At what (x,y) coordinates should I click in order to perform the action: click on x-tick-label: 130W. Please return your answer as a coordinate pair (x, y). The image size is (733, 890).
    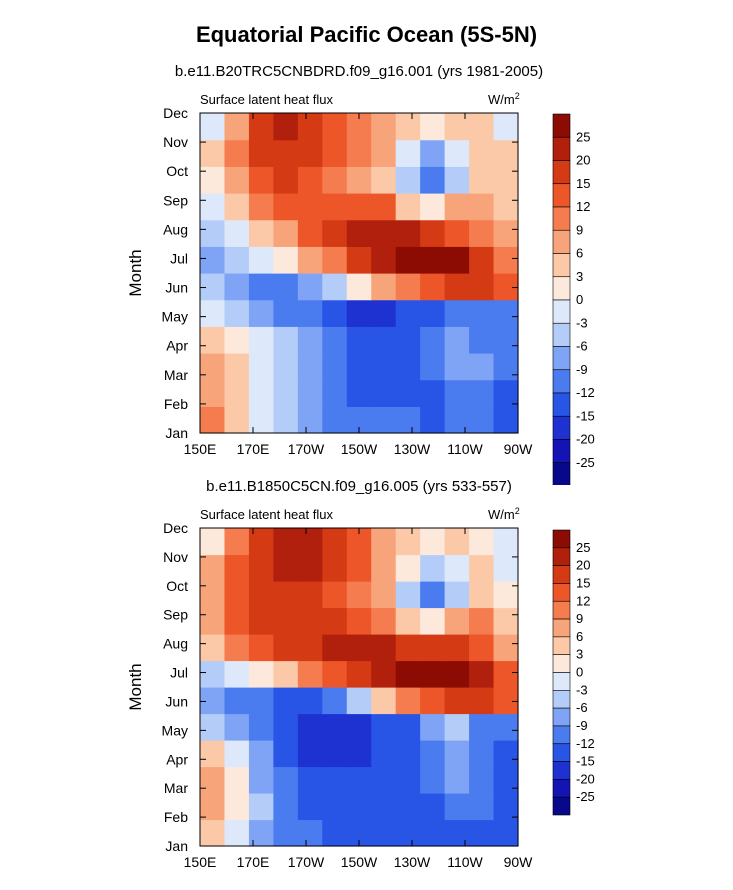
    Looking at the image, I should click on (412, 862).